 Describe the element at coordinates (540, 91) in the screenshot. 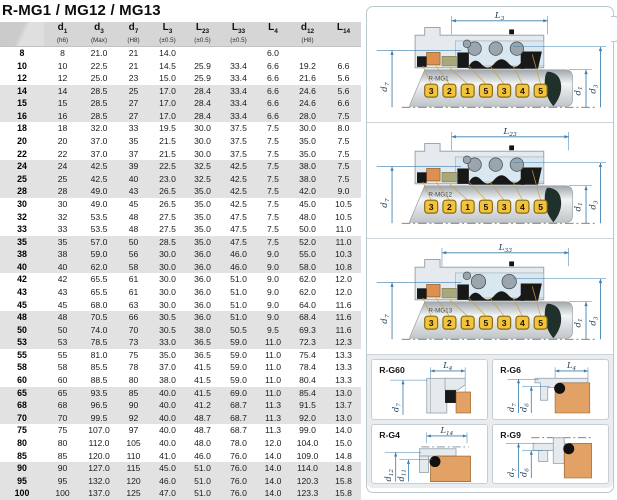

I see `svg-text: 5` at that location.